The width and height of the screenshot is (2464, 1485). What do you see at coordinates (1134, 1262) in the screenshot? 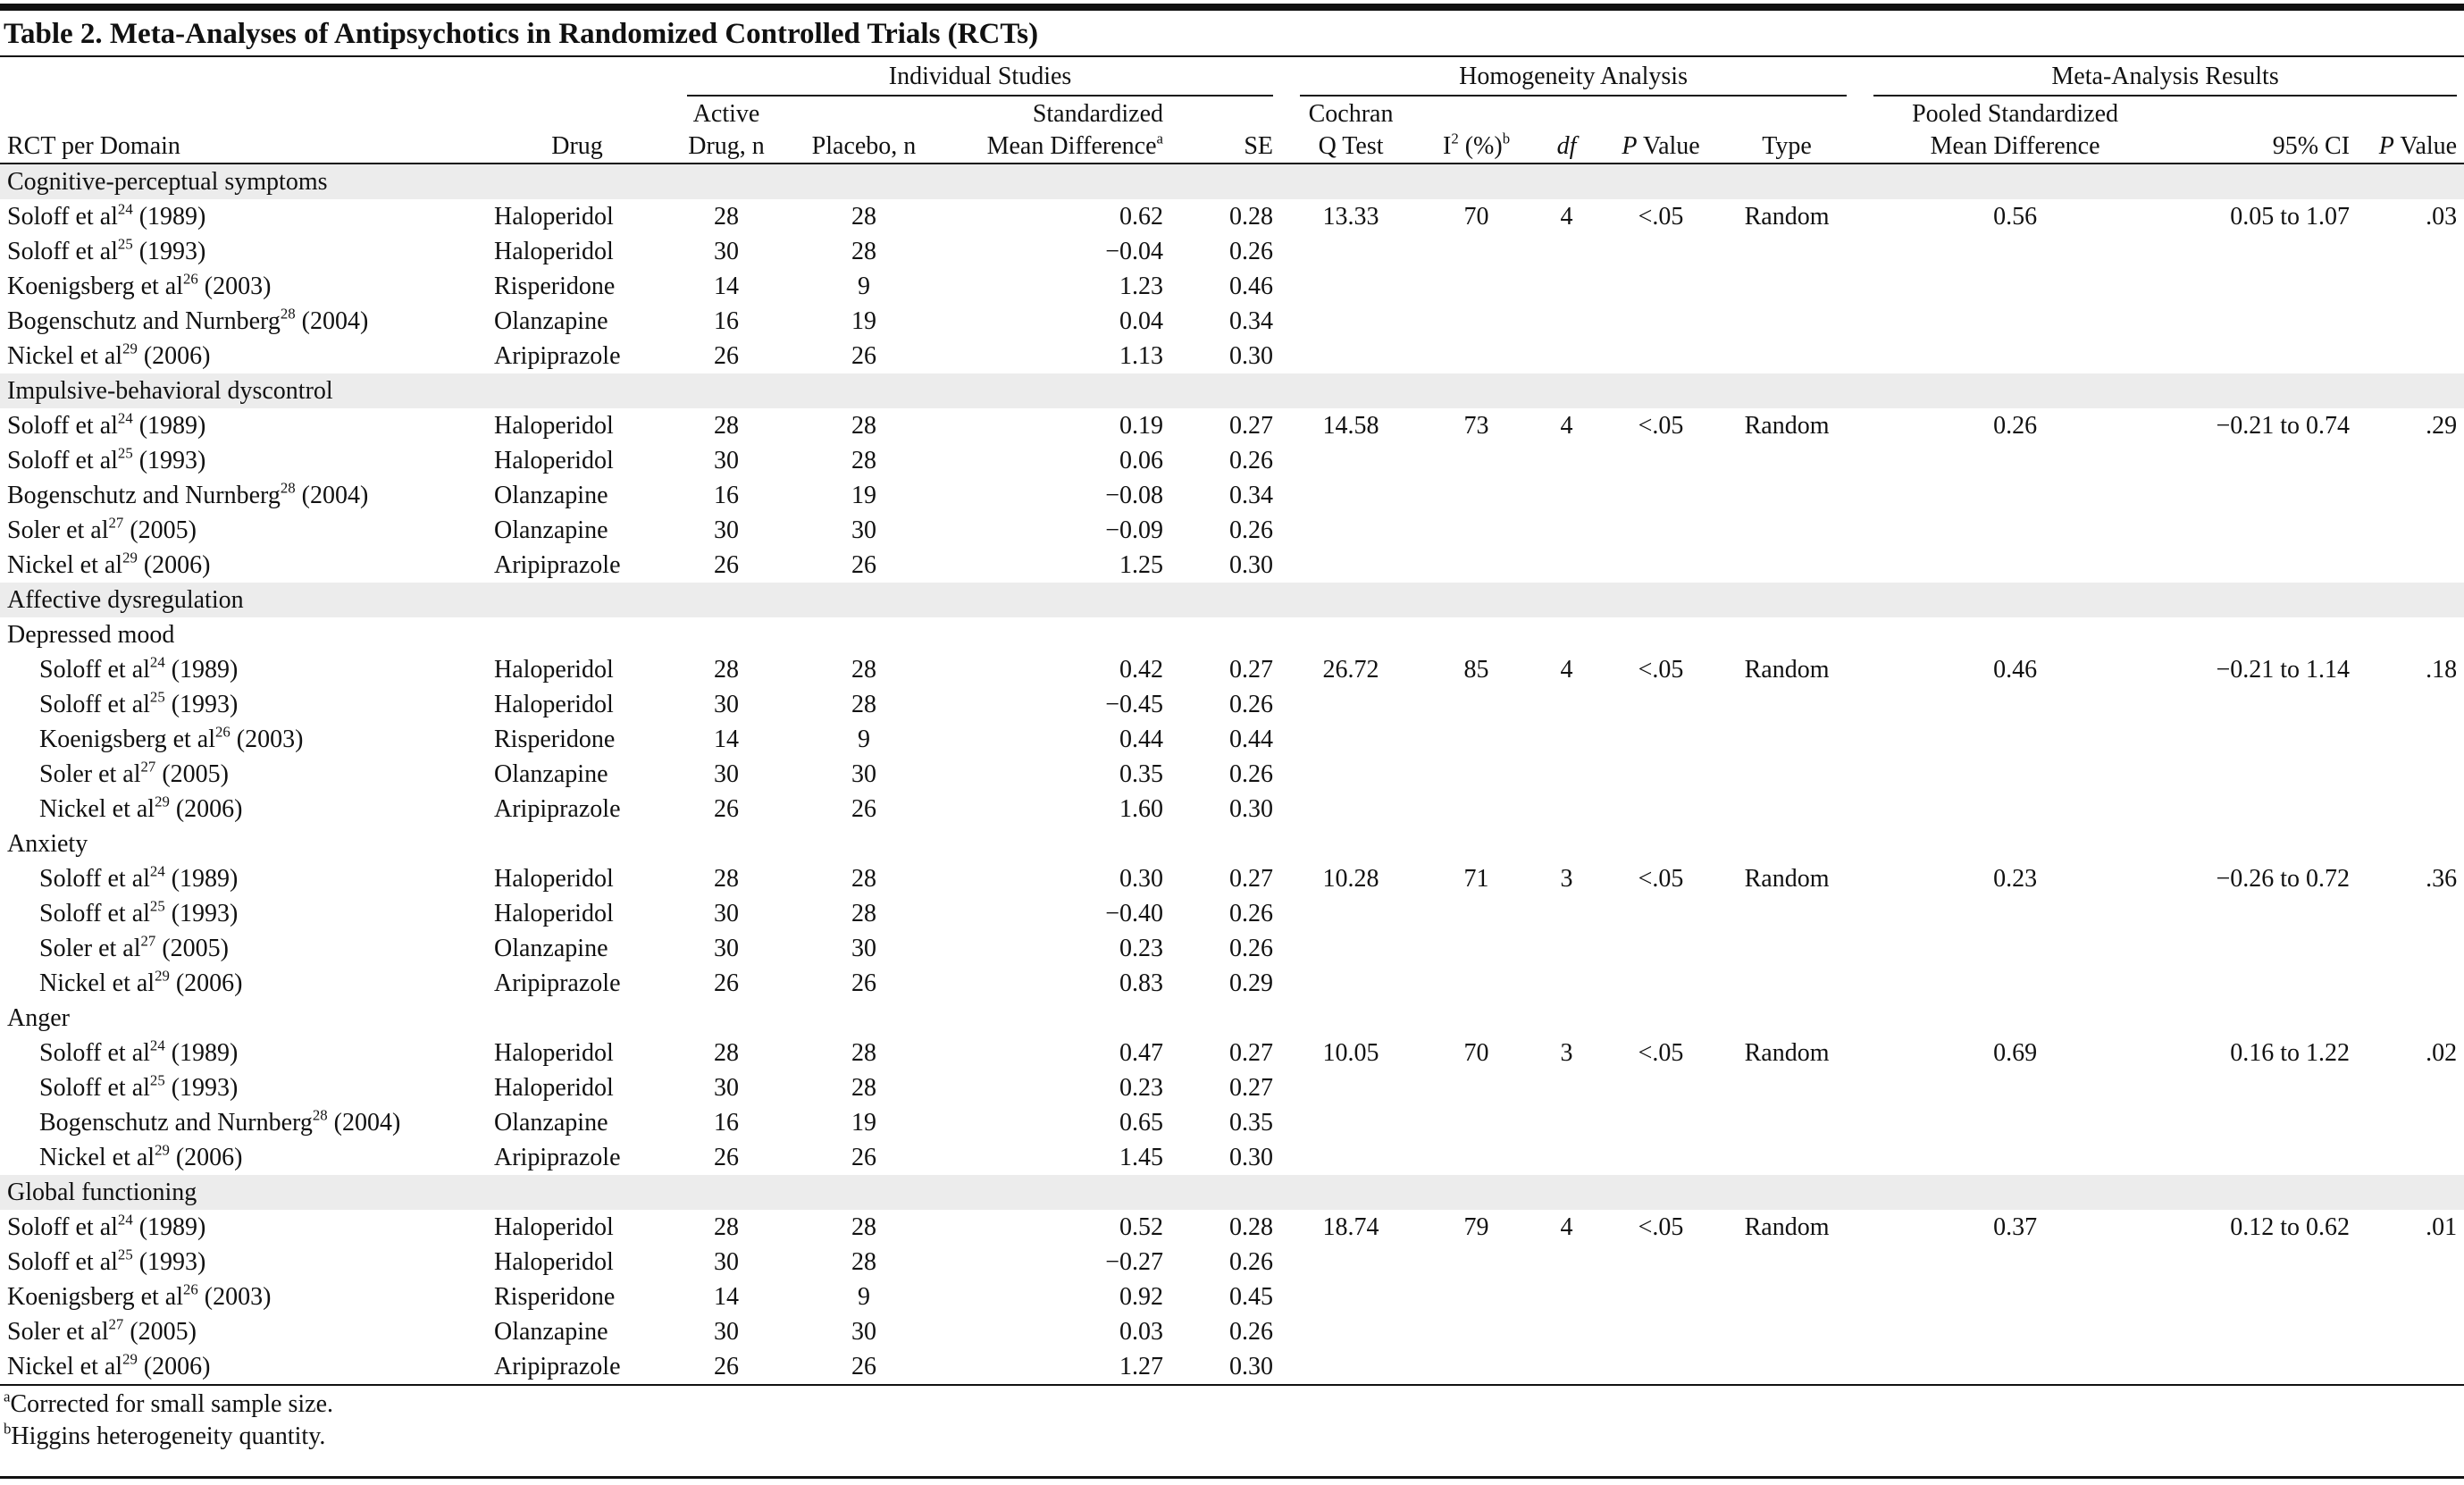
I see `smd: −0.27` at bounding box center [1134, 1262].